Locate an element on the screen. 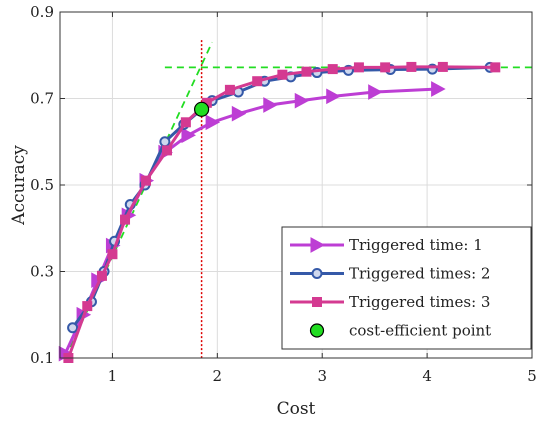  y-tick-label: 0.3 is located at coordinates (42, 272).